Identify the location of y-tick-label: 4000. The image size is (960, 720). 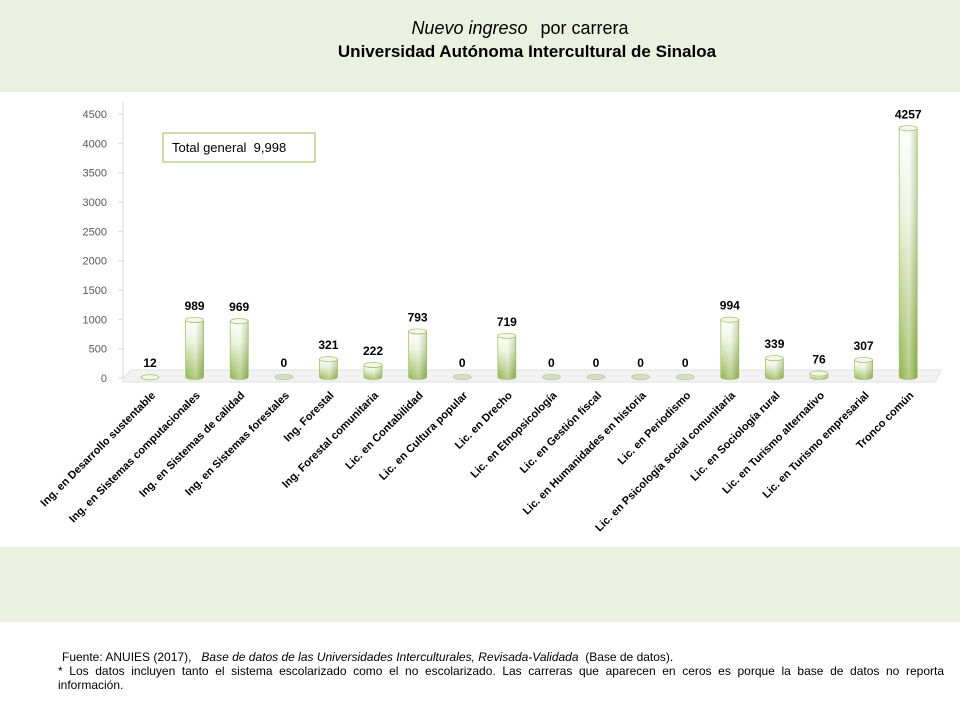
(95, 144).